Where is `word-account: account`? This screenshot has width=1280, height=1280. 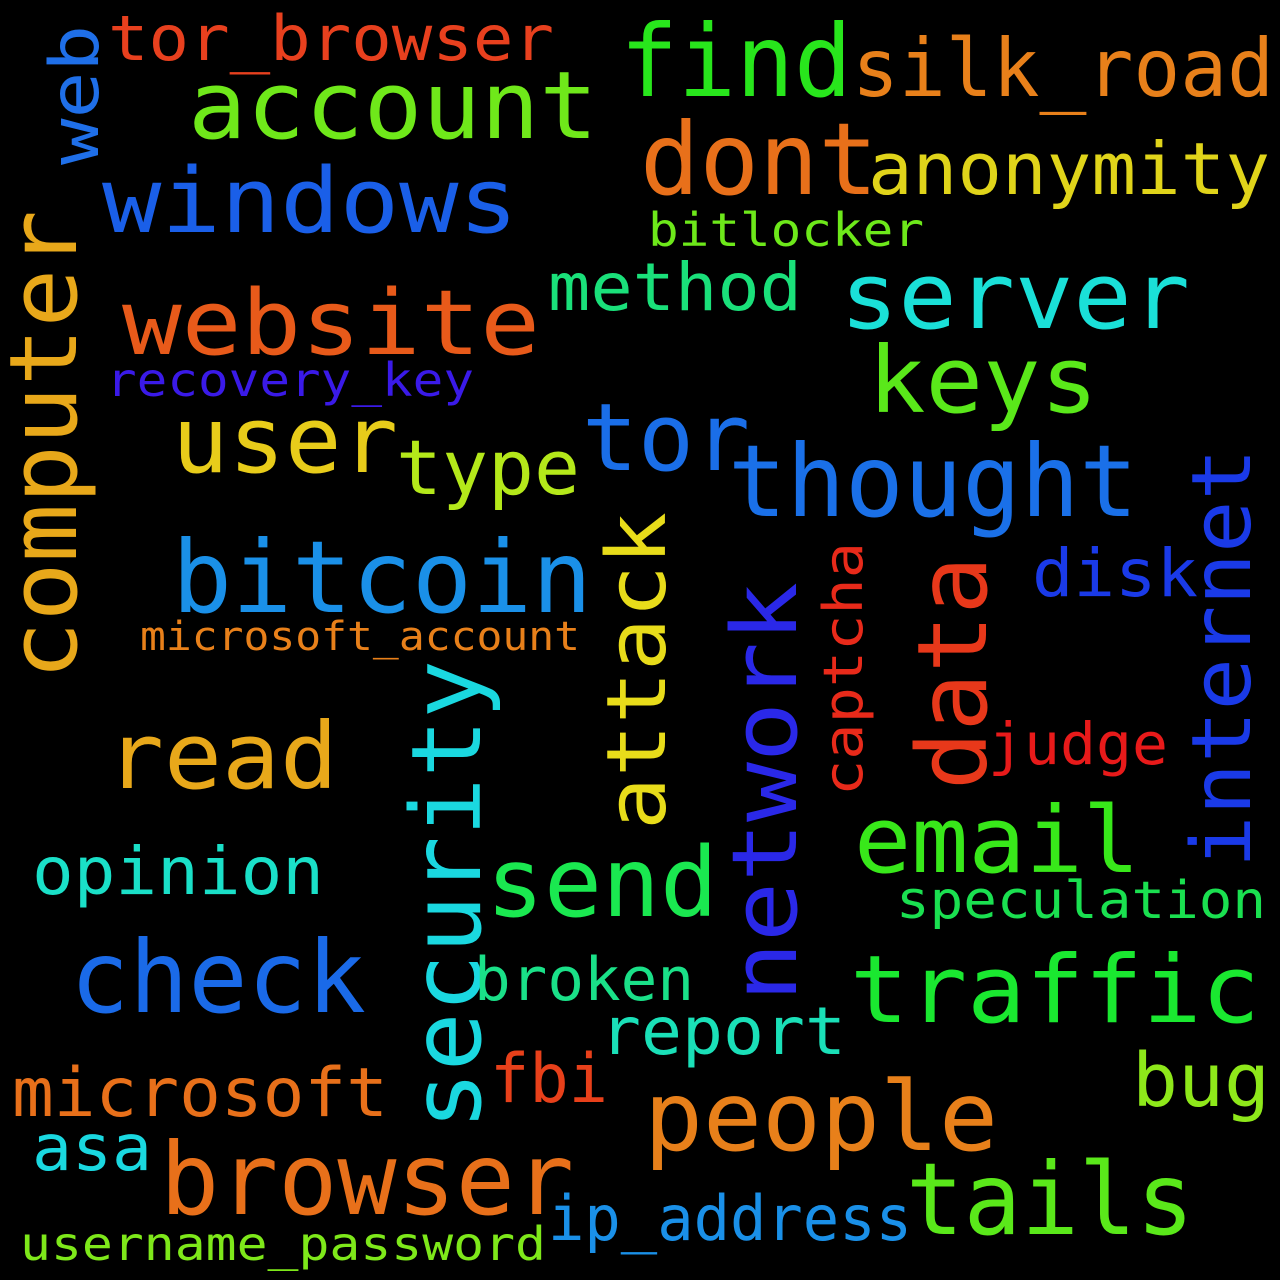 word-account: account is located at coordinates (393, 106).